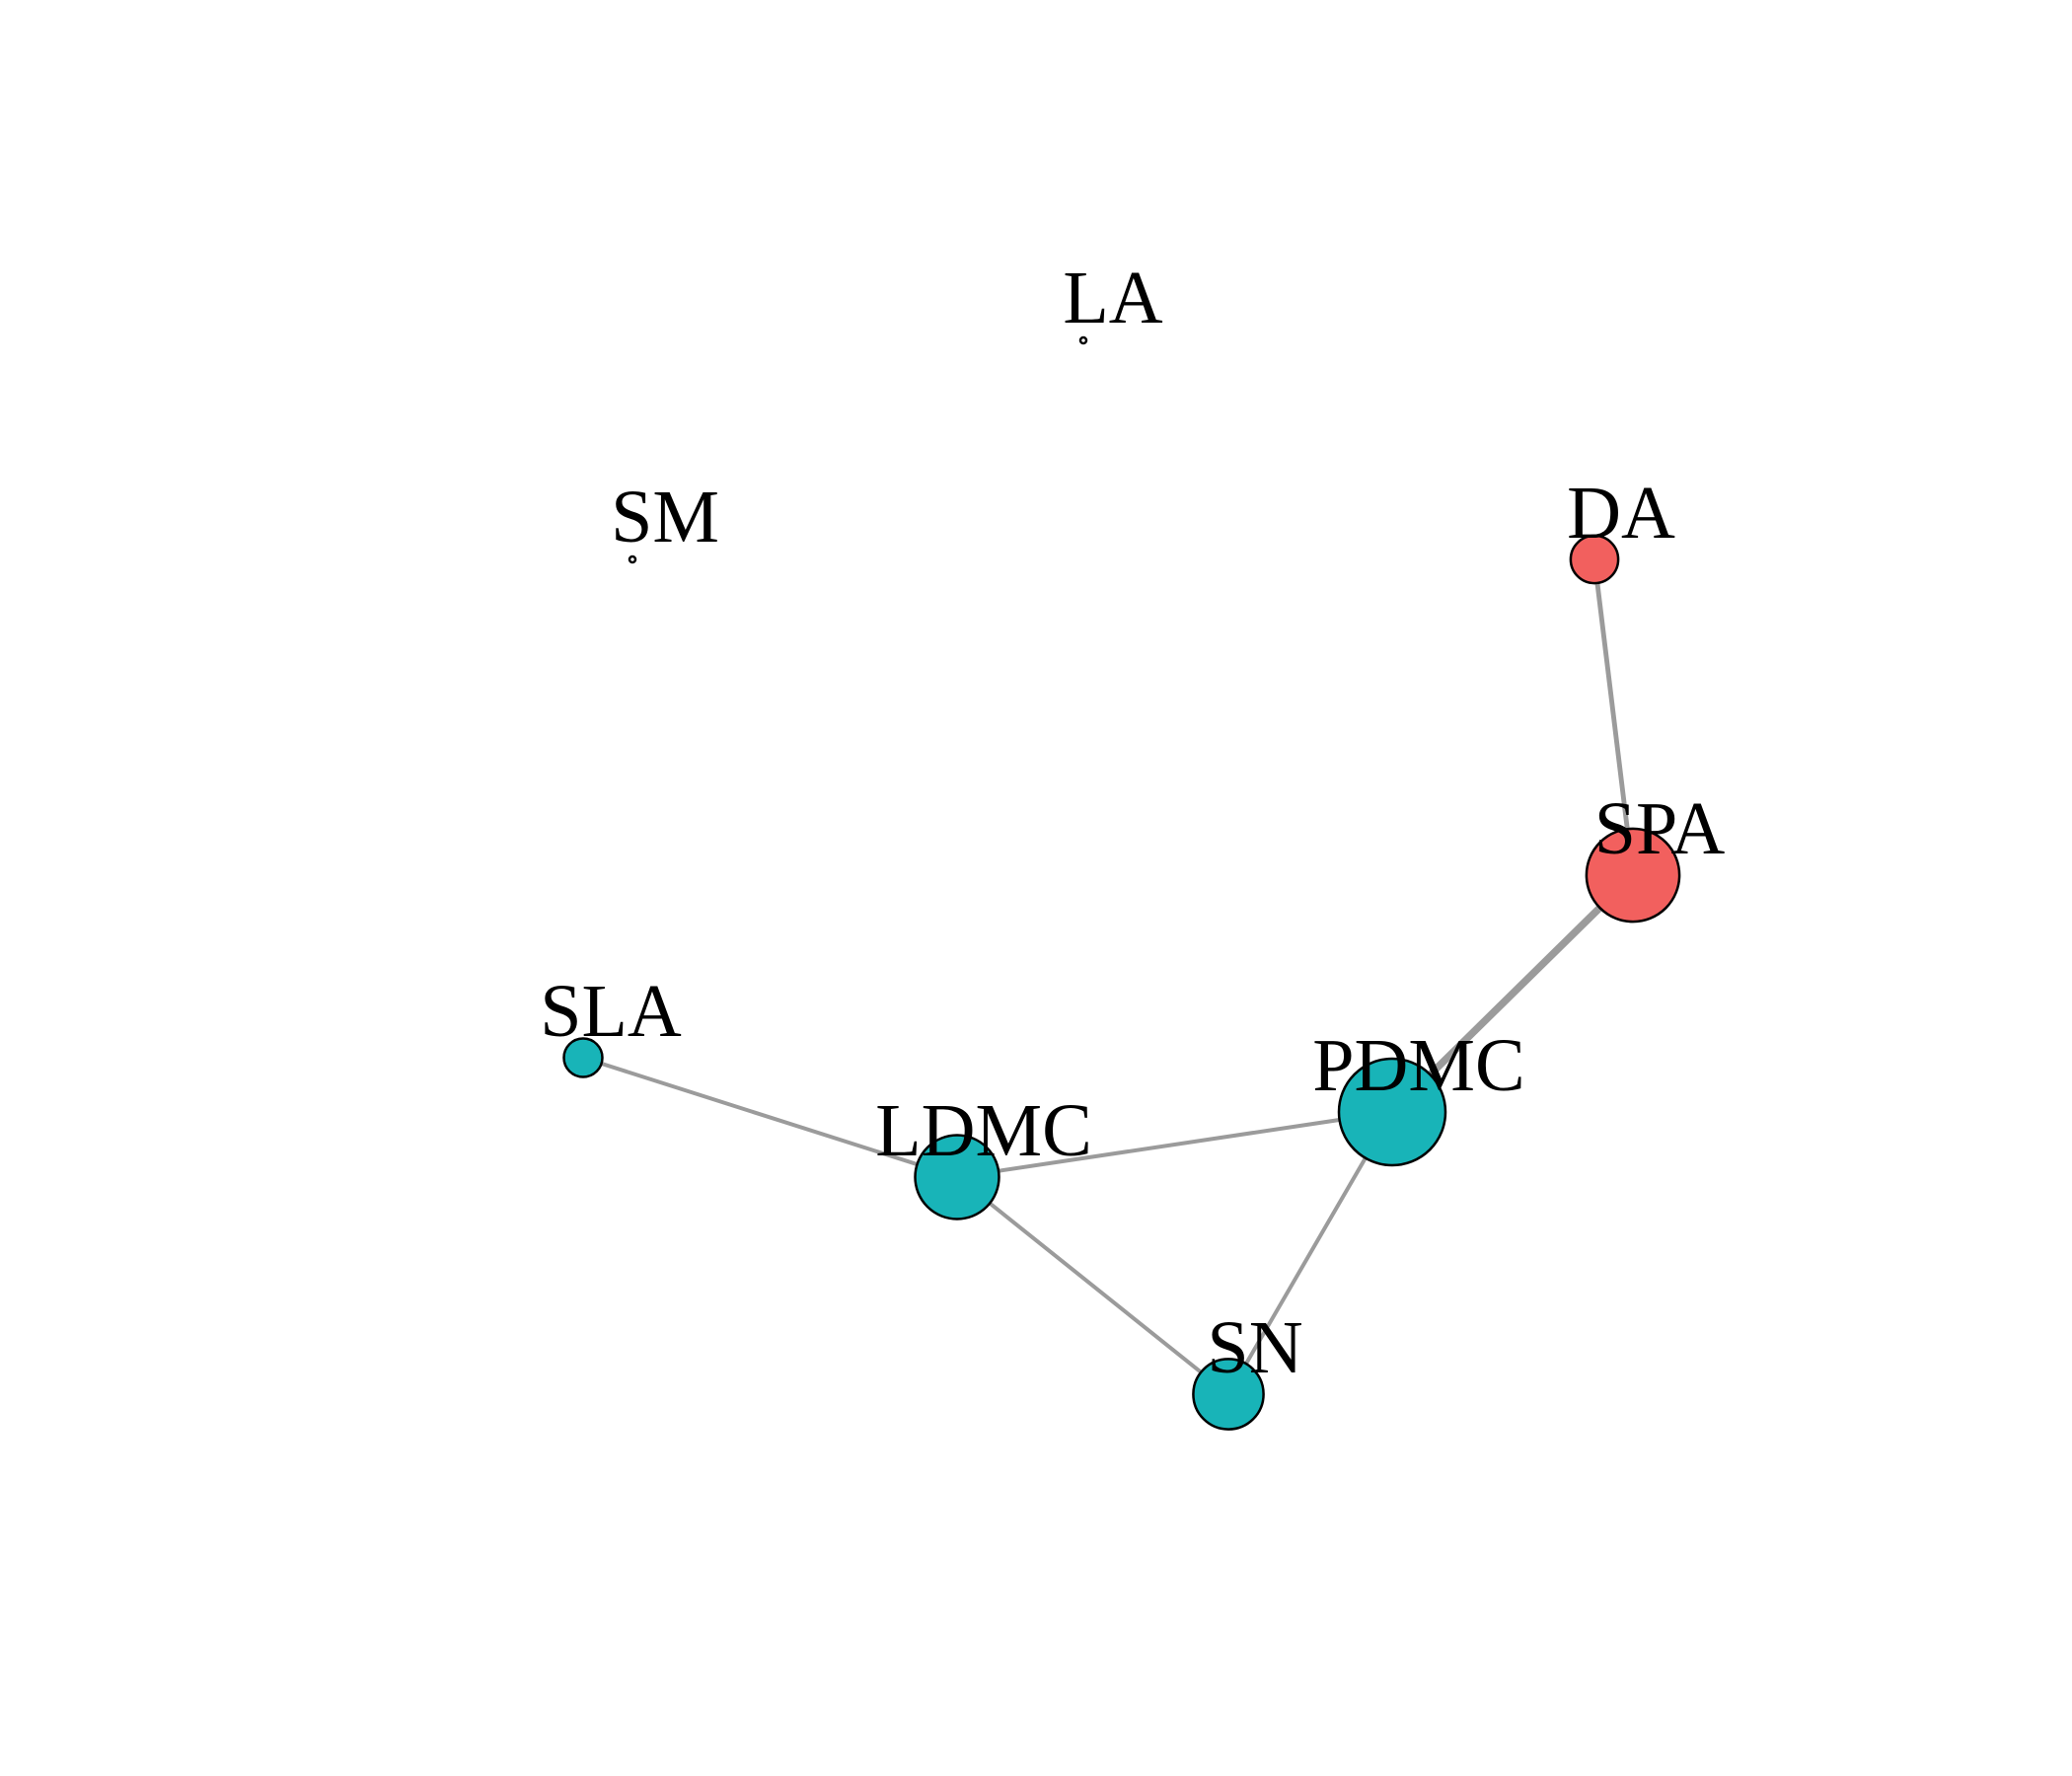  Describe the element at coordinates (1092, 1285) in the screenshot. I see `edge-ldmc-sn` at that location.